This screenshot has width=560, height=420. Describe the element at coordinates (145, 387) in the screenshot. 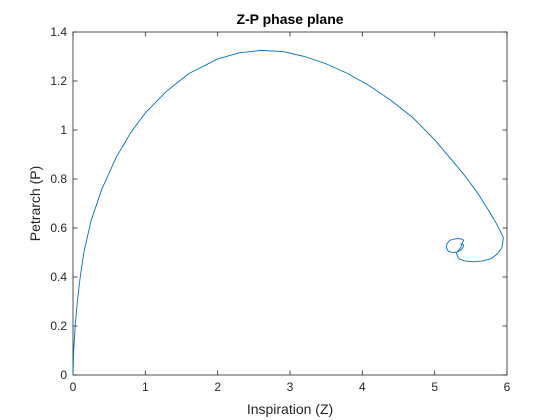

I see `x-tick-label: 1` at that location.